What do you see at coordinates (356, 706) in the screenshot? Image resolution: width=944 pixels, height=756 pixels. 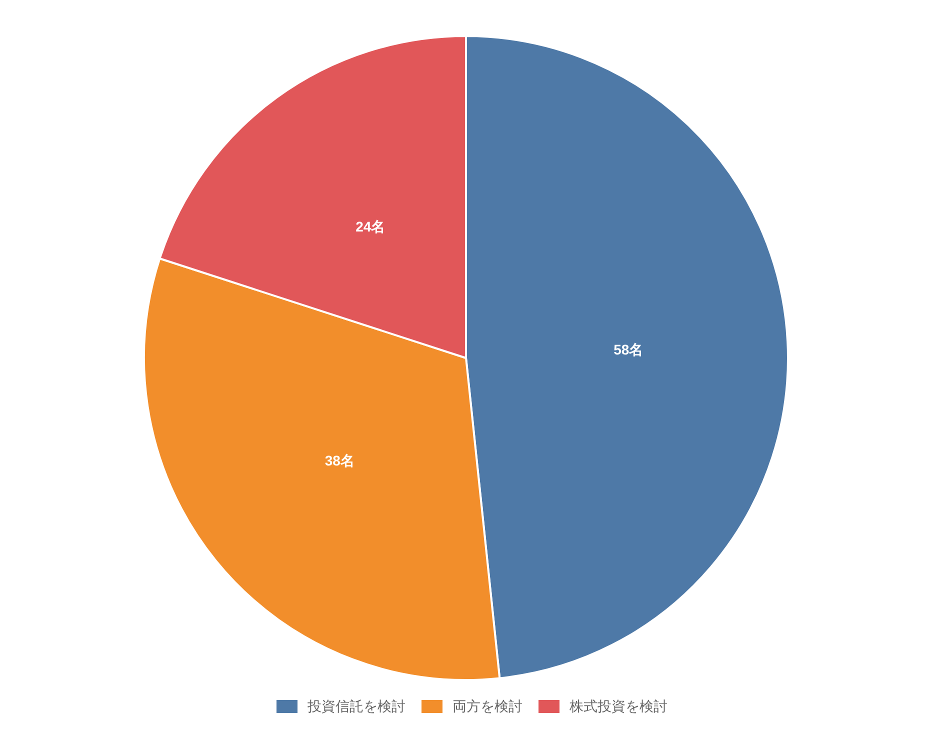 I see `legend-label: 投資信託を検討` at bounding box center [356, 706].